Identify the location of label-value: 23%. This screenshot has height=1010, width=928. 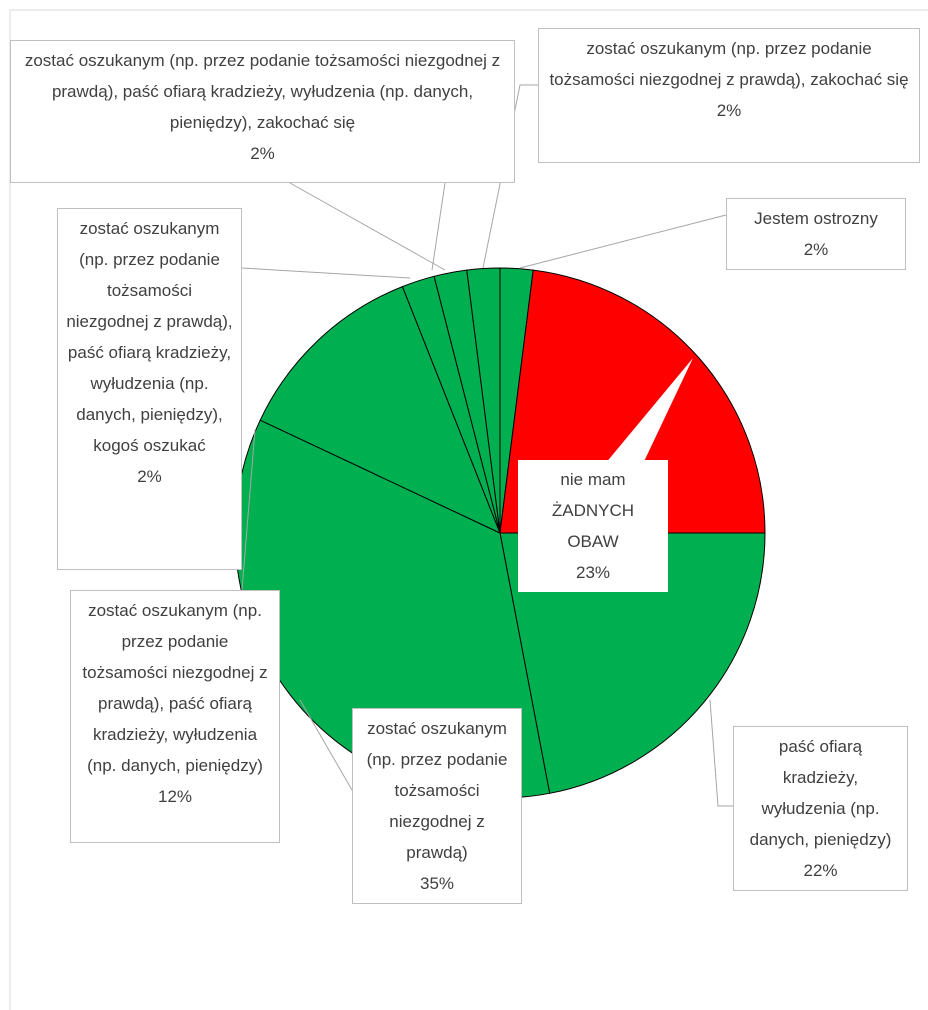
(593, 572).